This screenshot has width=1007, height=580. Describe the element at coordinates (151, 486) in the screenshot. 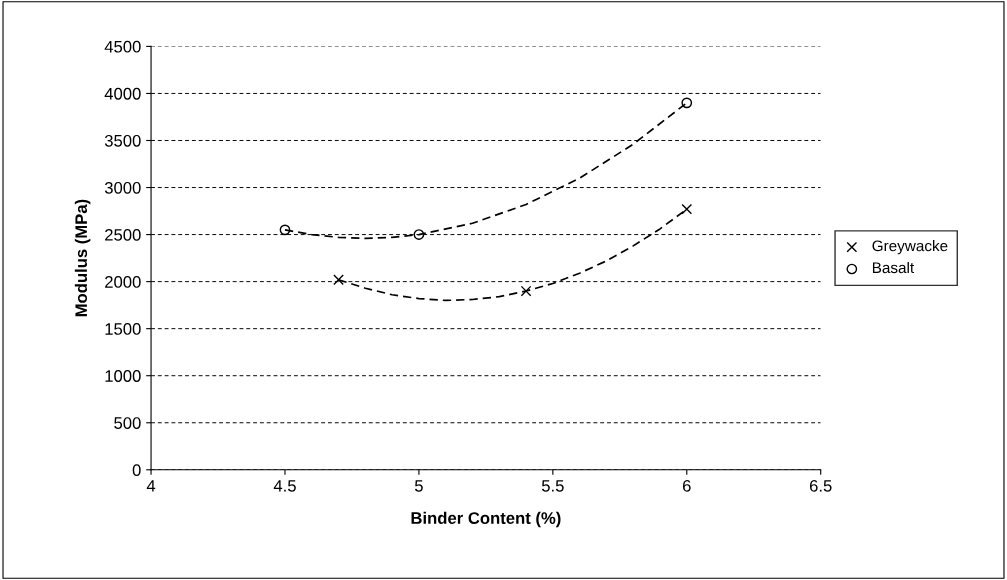

I see `x-tick-label: 4` at that location.